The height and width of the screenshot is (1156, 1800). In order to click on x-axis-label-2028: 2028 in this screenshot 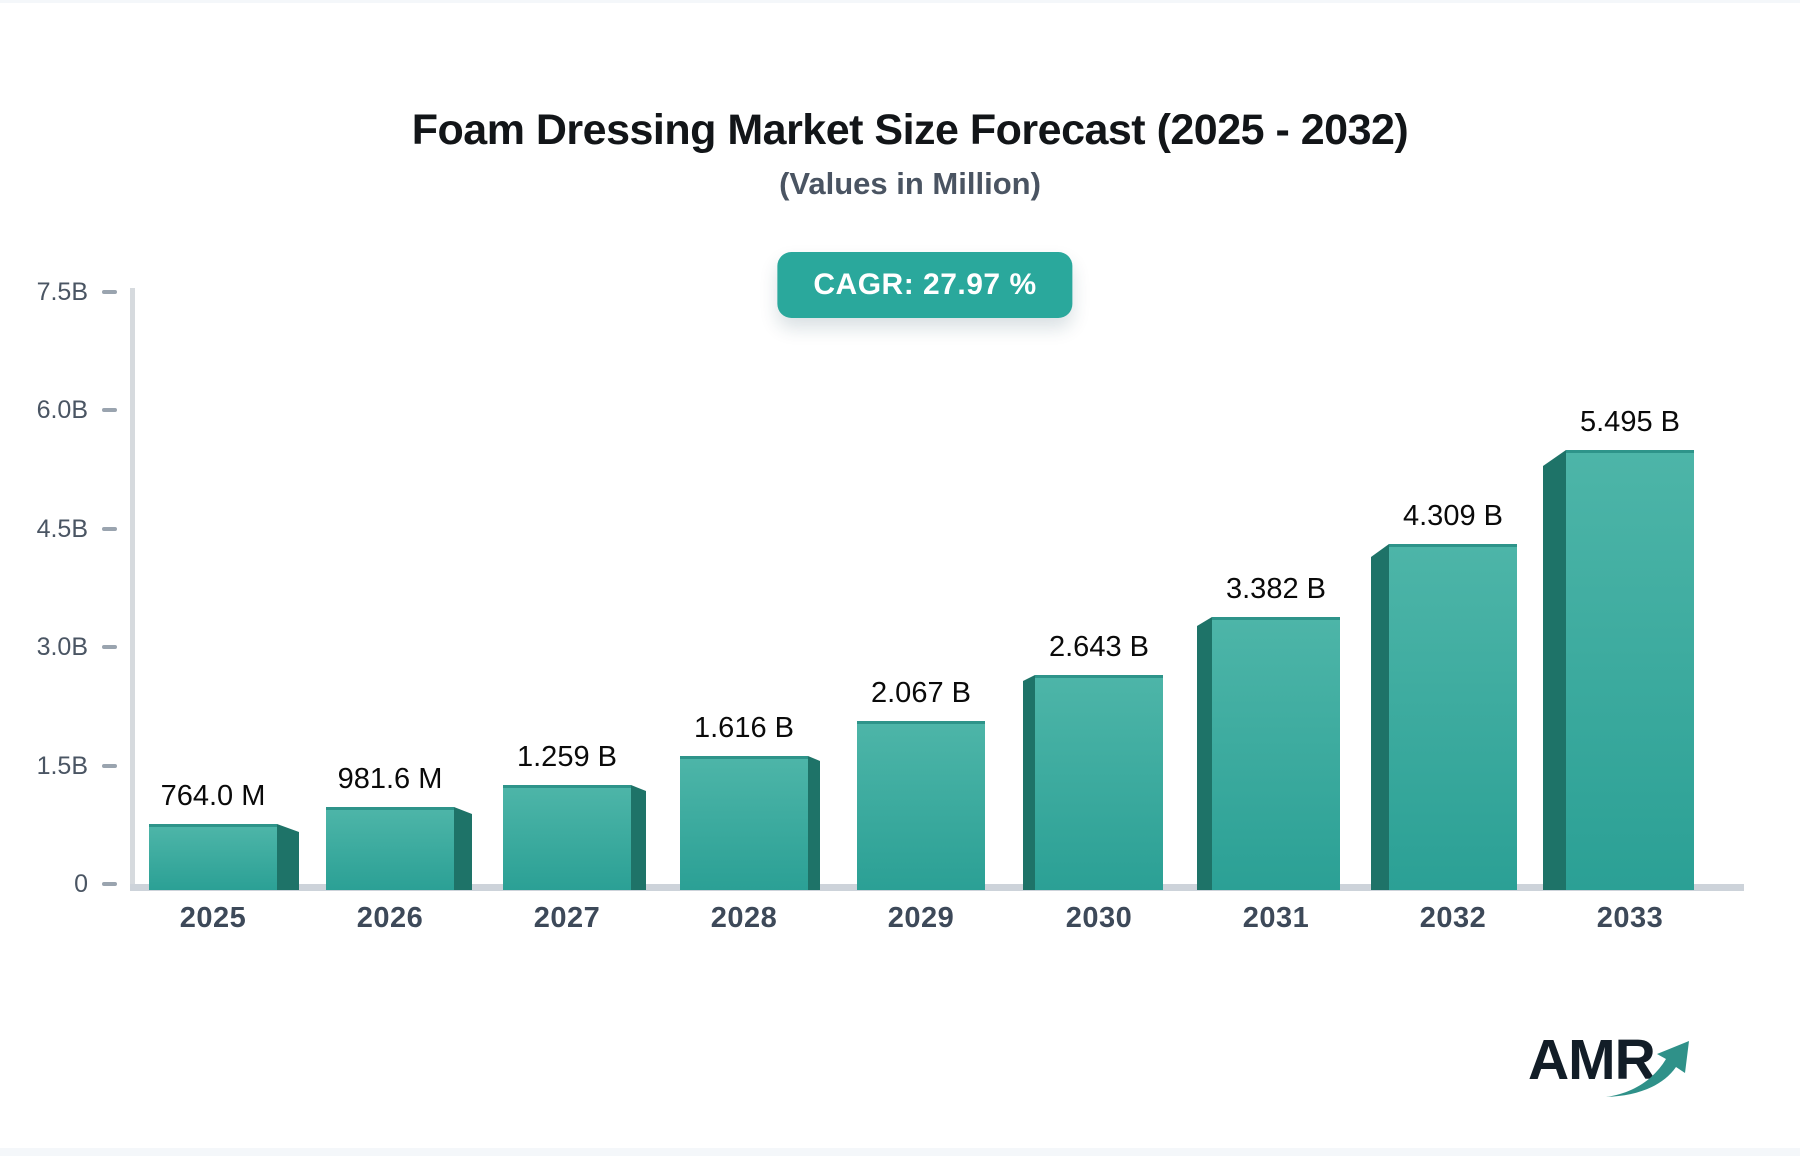, I will do `click(744, 918)`.